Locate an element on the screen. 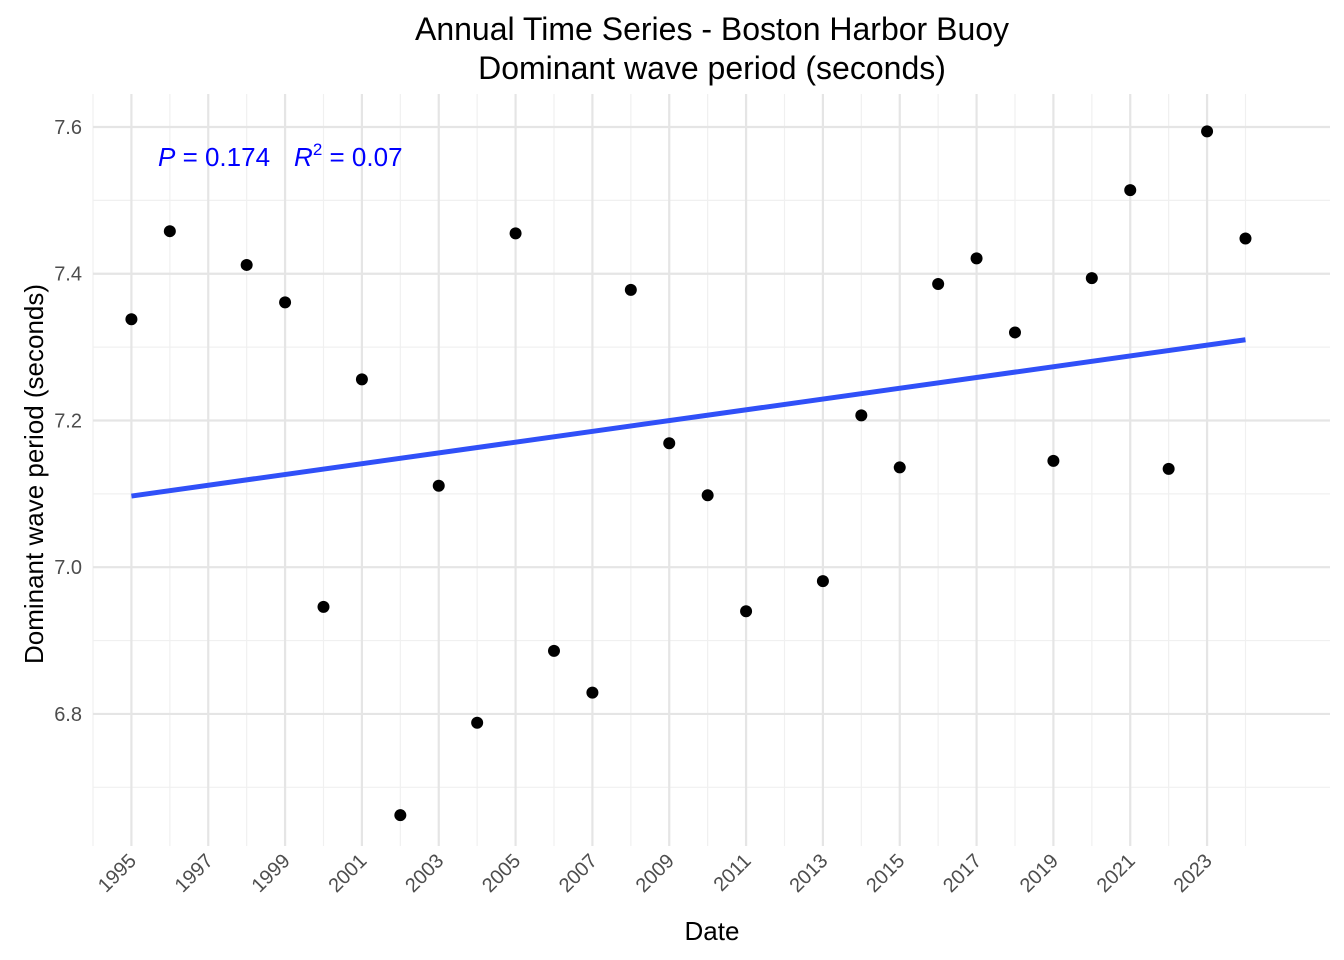 The image size is (1344, 960). y-tick-label: 6.8 is located at coordinates (68, 715).